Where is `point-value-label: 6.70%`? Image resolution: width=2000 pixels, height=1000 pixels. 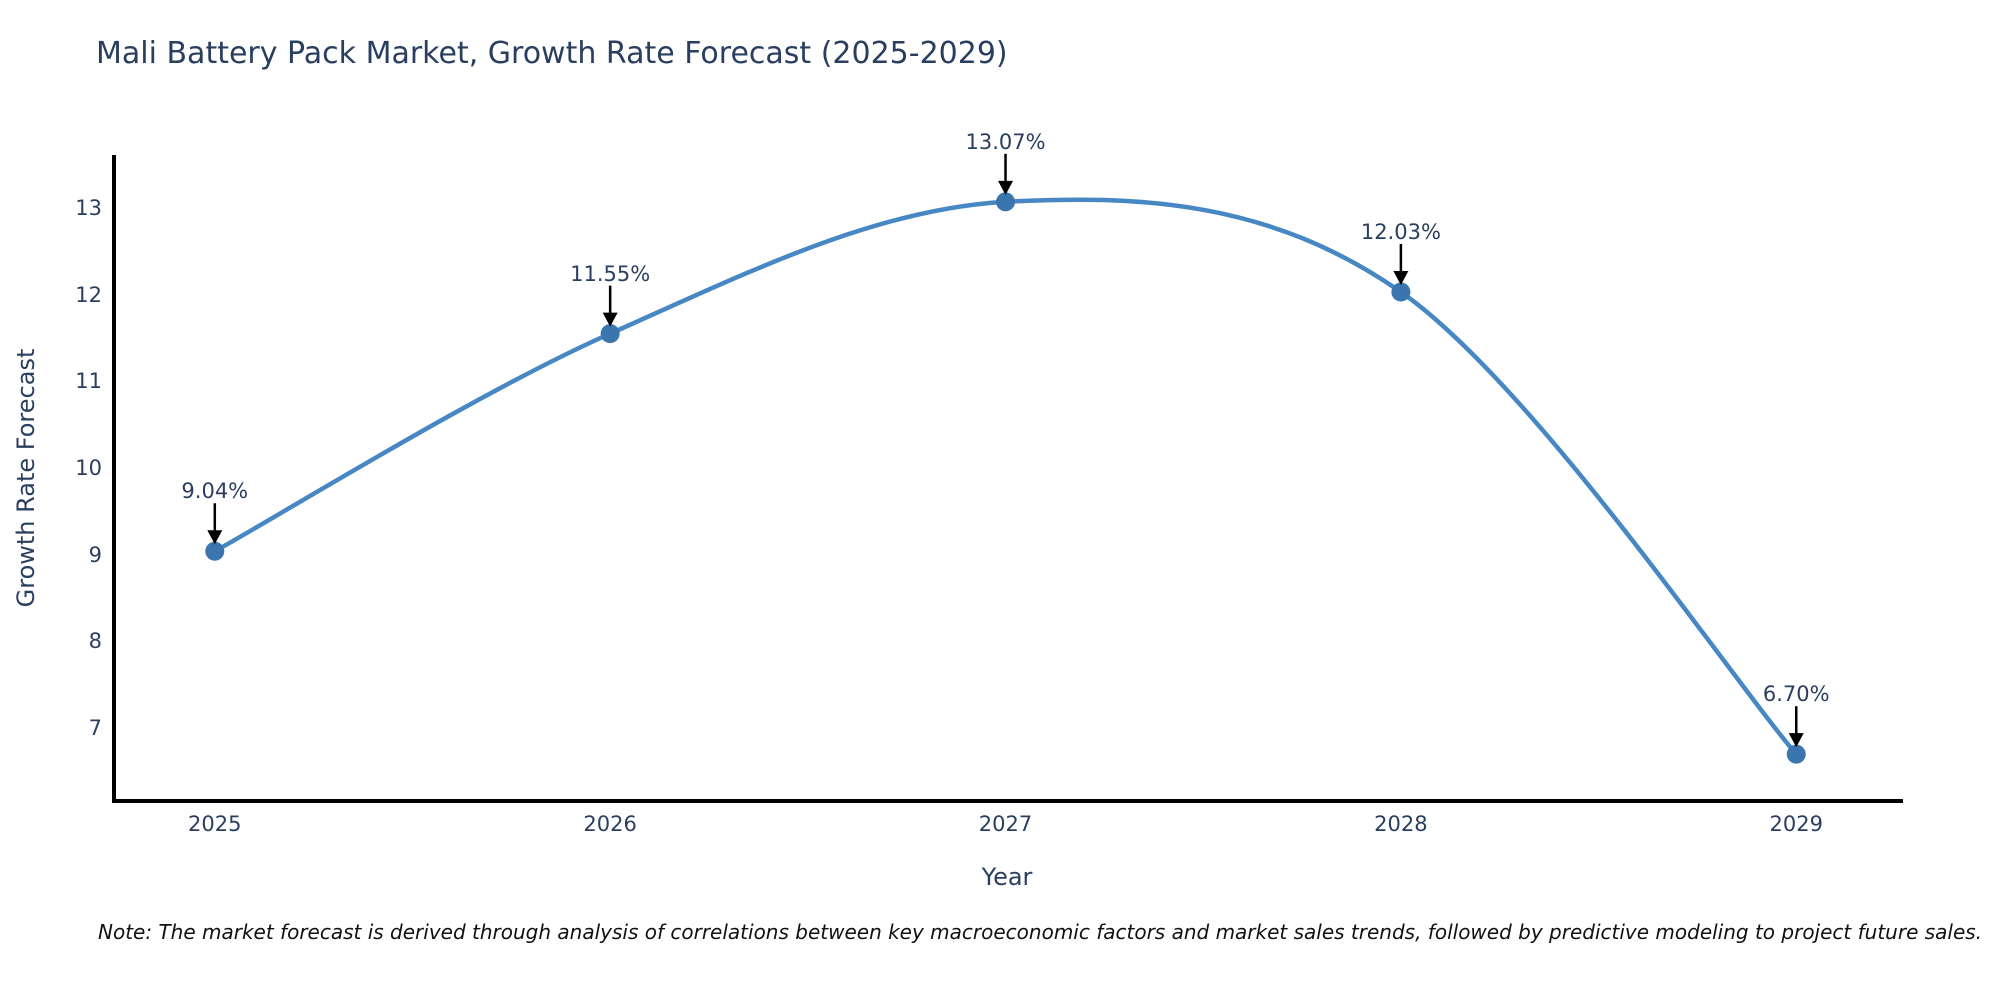
point-value-label: 6.70% is located at coordinates (1796, 694).